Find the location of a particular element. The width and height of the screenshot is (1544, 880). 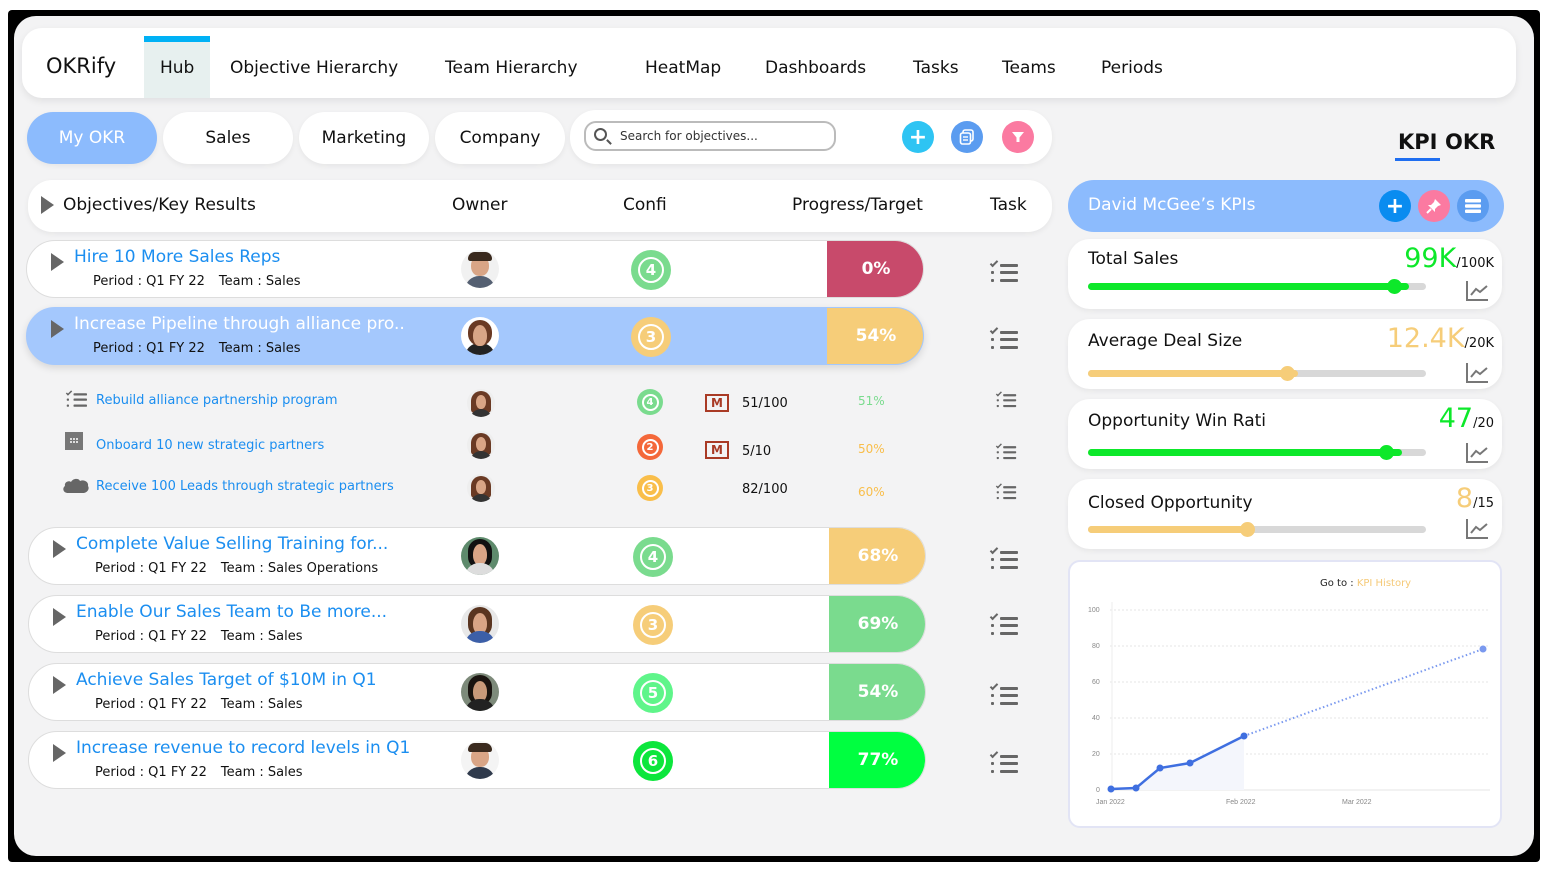

kpi-value: 99K/100K is located at coordinates (1449, 258).